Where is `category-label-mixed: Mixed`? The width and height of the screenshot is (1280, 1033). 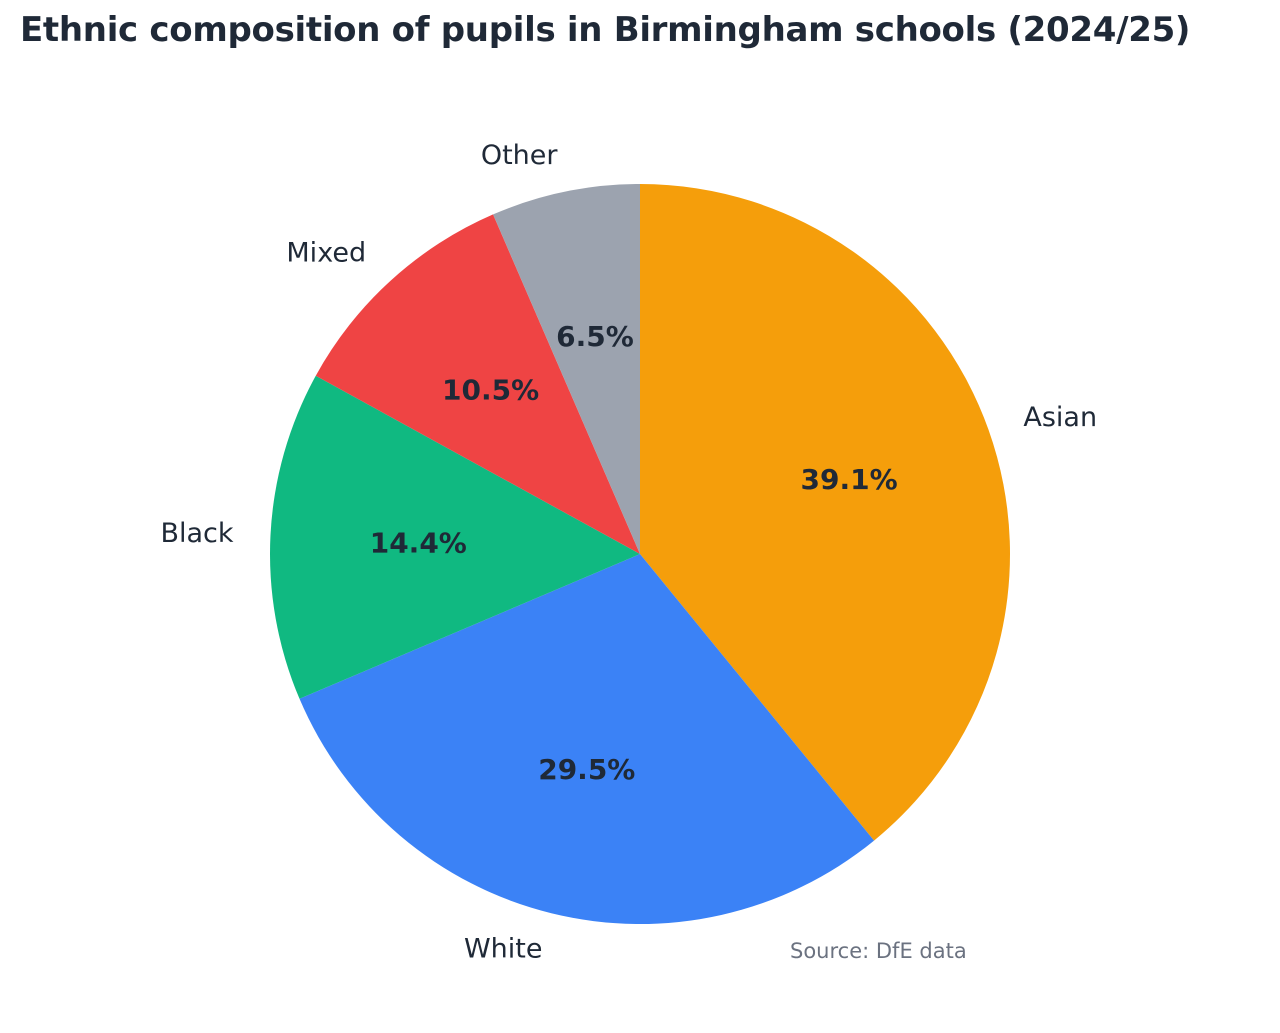 category-label-mixed: Mixed is located at coordinates (326, 253).